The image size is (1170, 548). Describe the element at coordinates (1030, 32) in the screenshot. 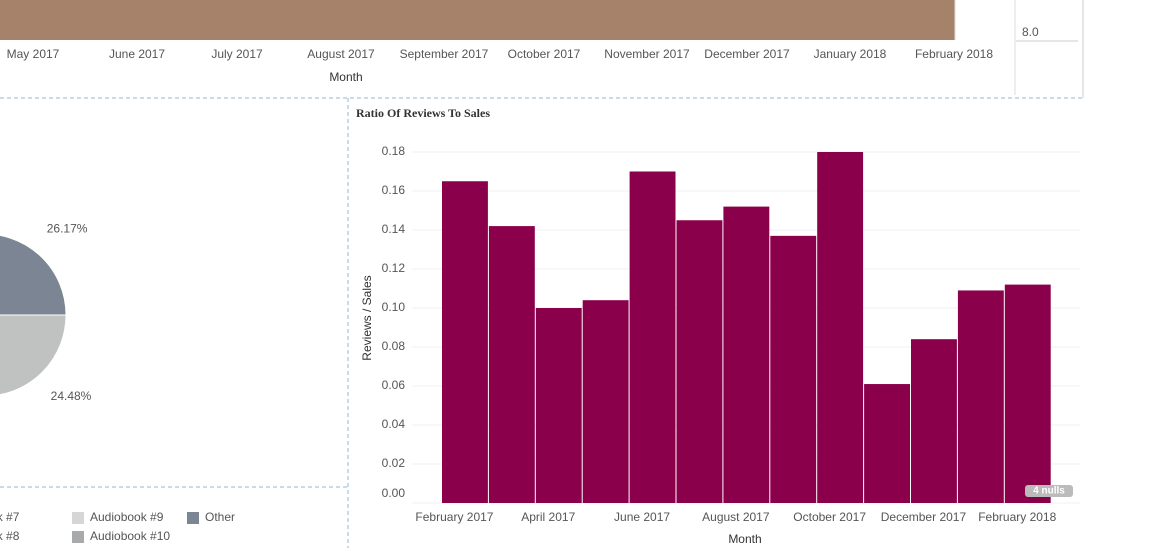

I see `side-tick: 8.0` at that location.